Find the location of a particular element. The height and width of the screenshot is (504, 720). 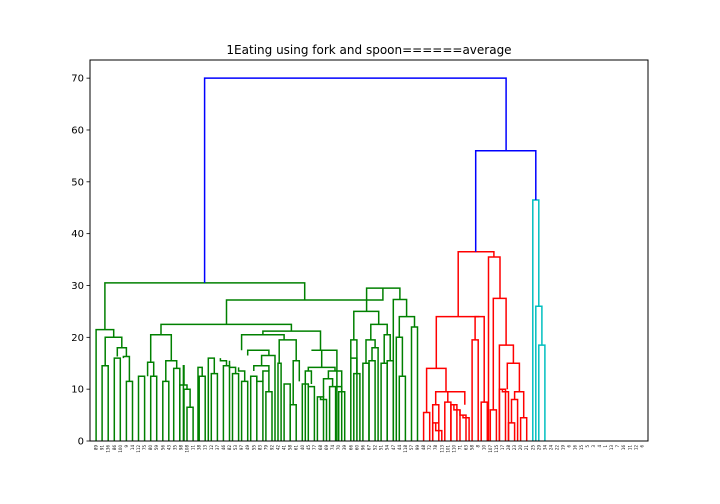

leaf-label: 69 is located at coordinates (326, 448).